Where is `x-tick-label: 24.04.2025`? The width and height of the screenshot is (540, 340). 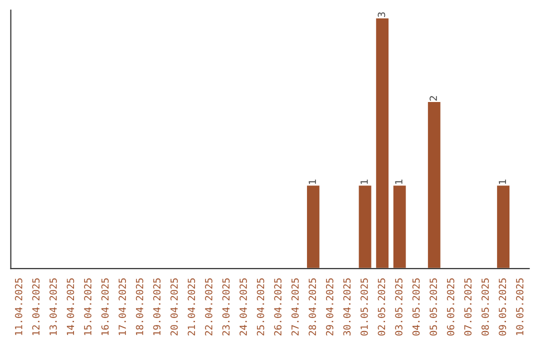
x-tick-label: 24.04.2025 is located at coordinates (243, 307).